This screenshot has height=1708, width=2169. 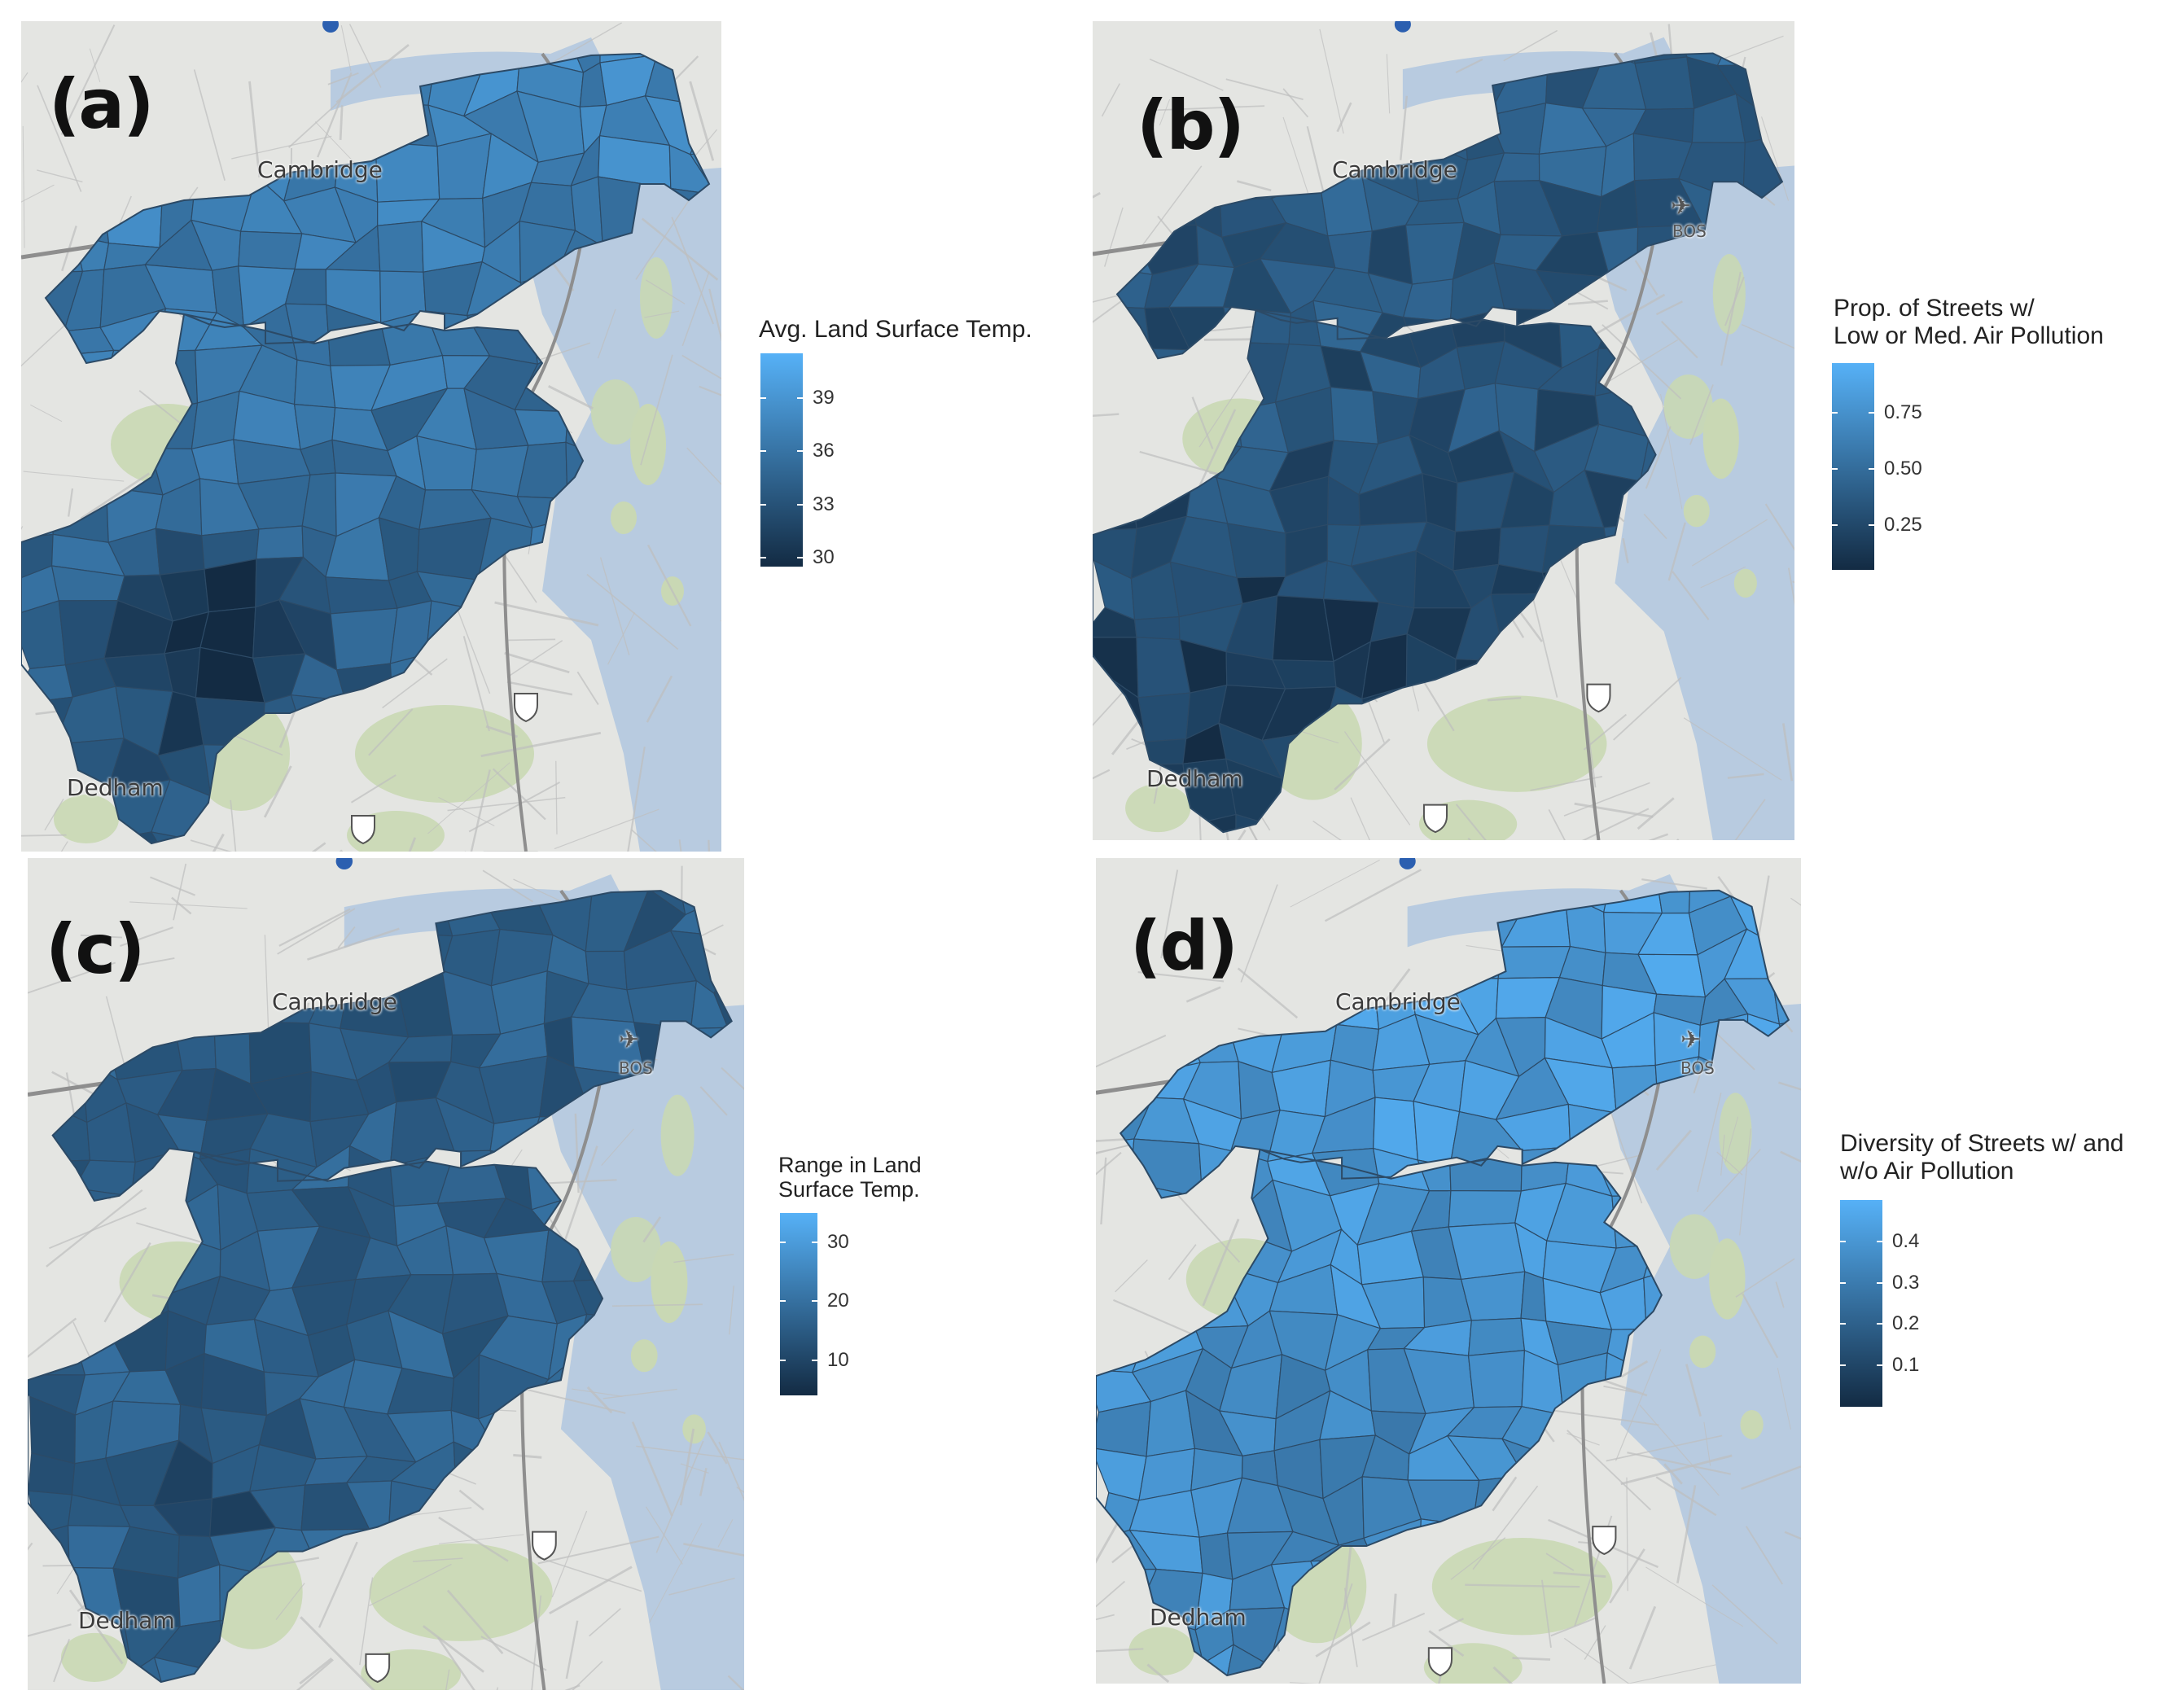 What do you see at coordinates (928, 447) in the screenshot?
I see `legend-a: Avg. Land Surface Temp. 39 36 33 30` at bounding box center [928, 447].